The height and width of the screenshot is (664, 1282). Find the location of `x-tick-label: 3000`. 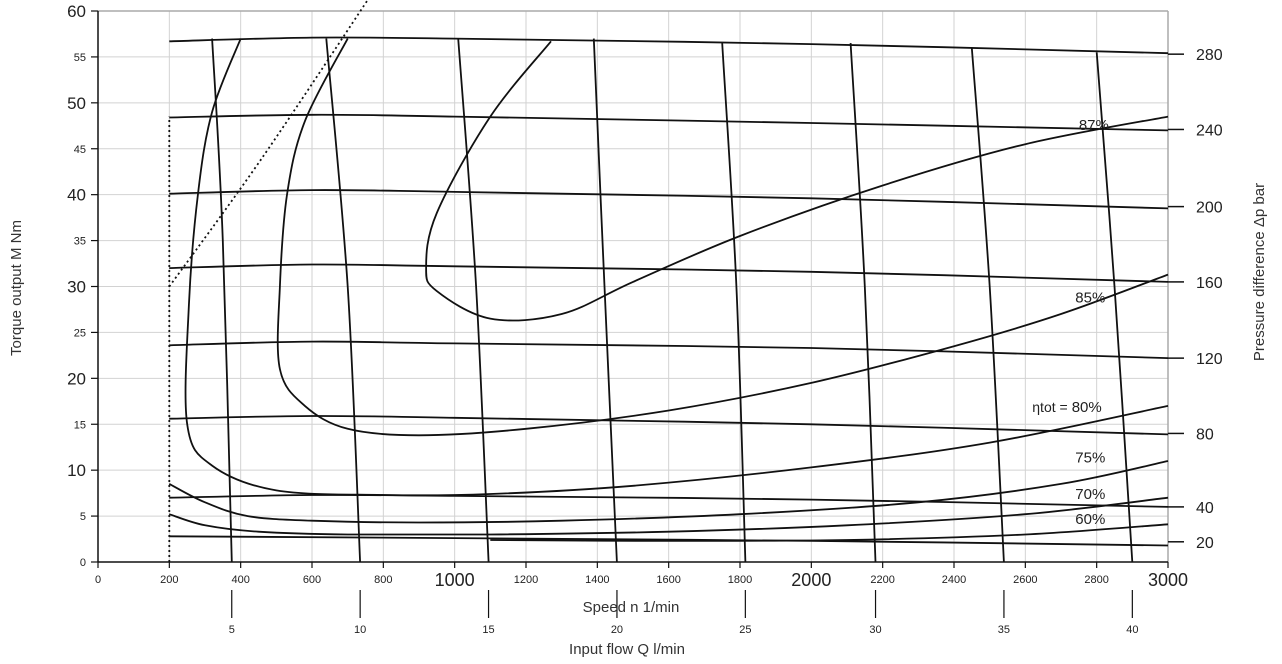

x-tick-label: 3000 is located at coordinates (1168, 580).